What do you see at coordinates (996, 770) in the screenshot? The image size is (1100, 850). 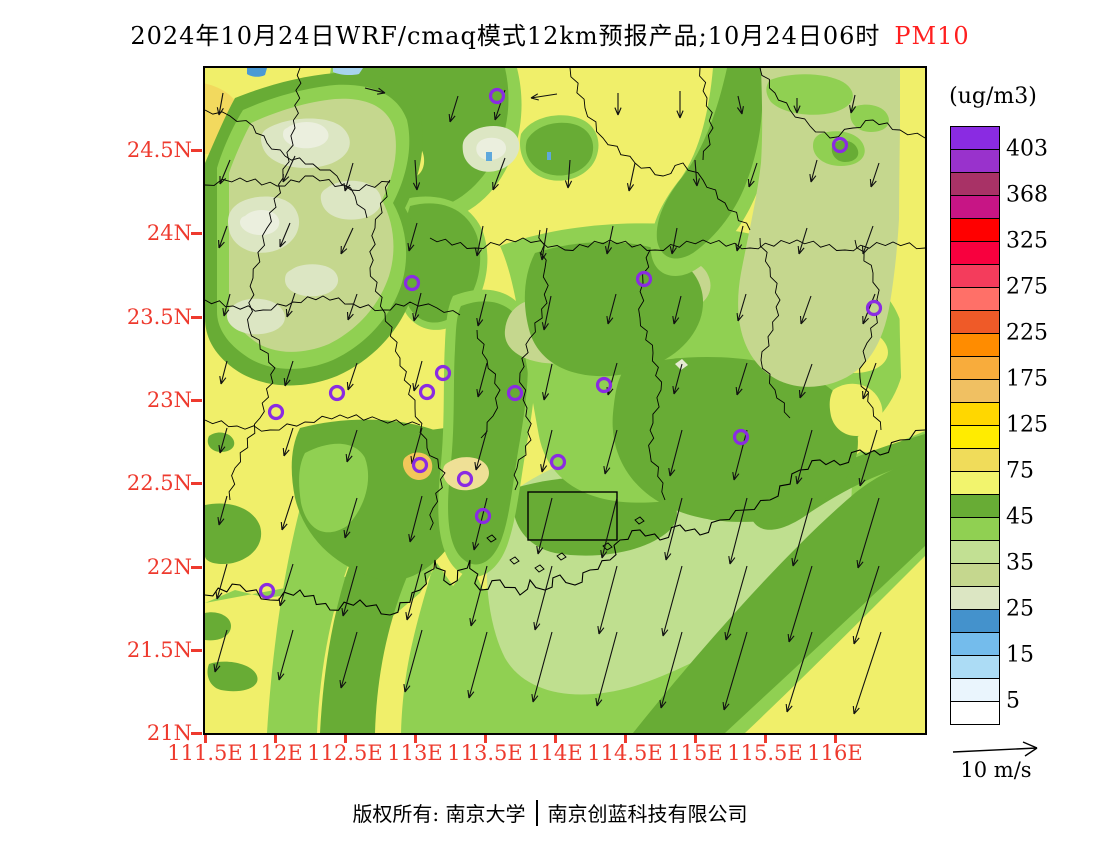 I see `wind-reference-label: 10 m/s` at bounding box center [996, 770].